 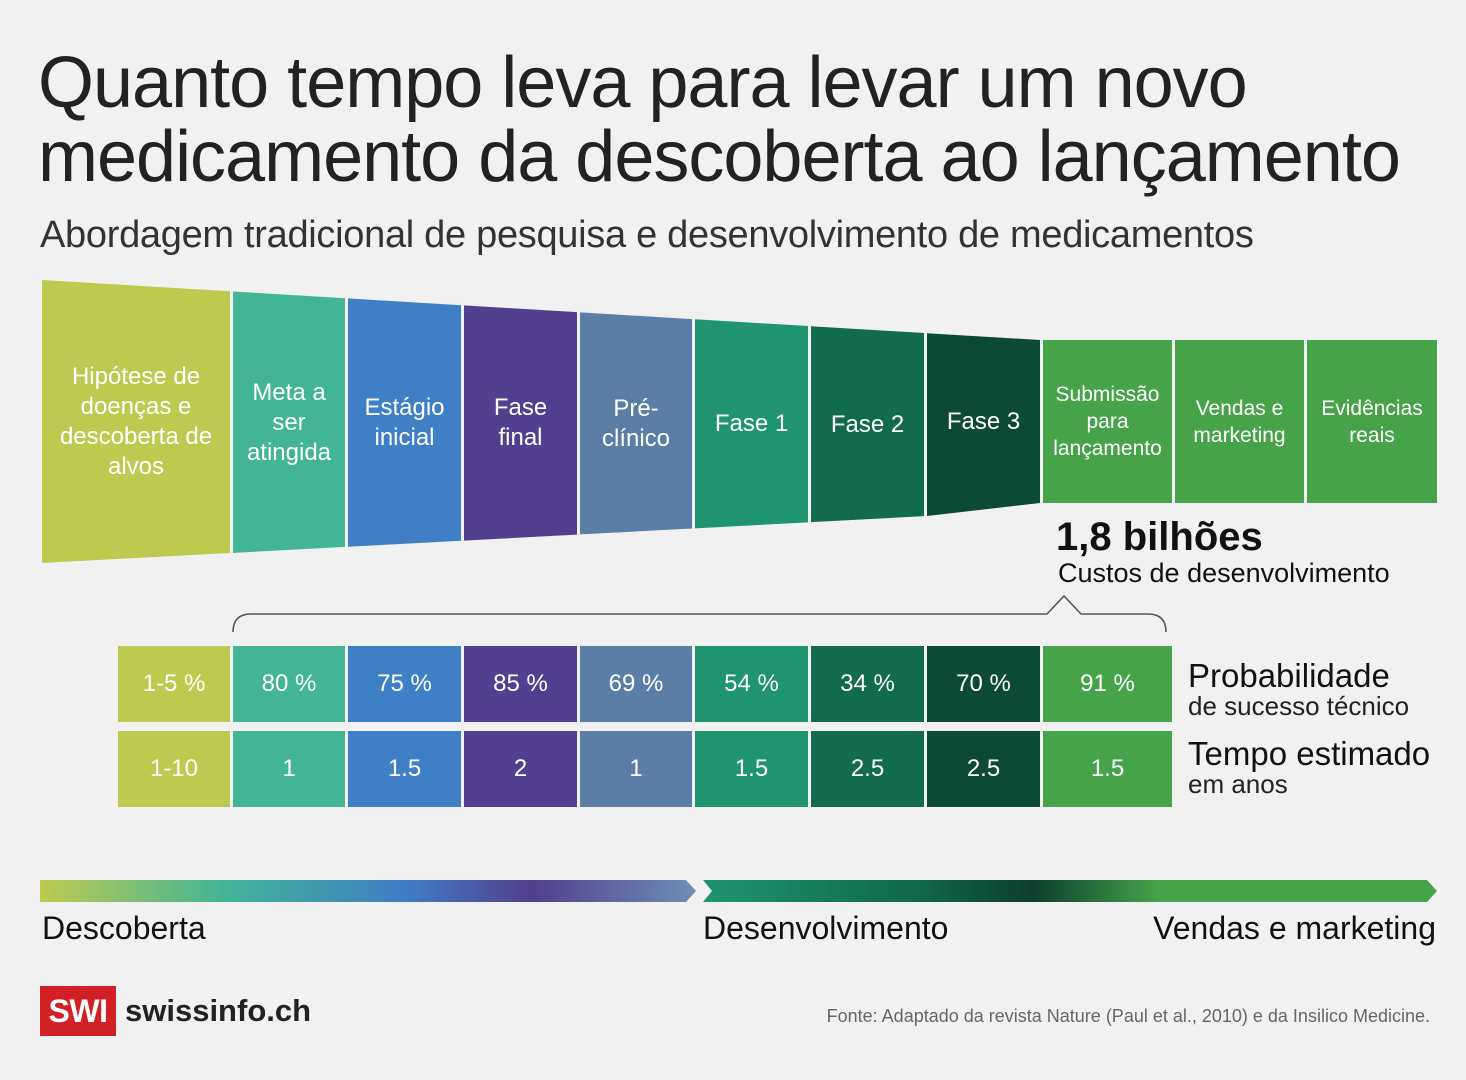 I want to click on probability-cell-hipotese-de-doencas-e-descoberta-de-alvos: 1-5 %, so click(x=174, y=684).